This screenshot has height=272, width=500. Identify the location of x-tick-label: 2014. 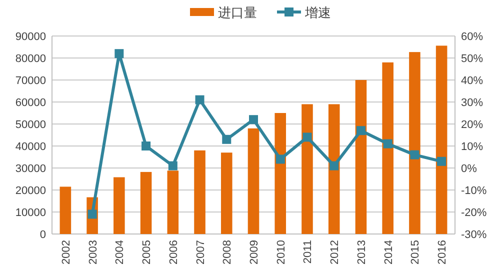
(388, 252).